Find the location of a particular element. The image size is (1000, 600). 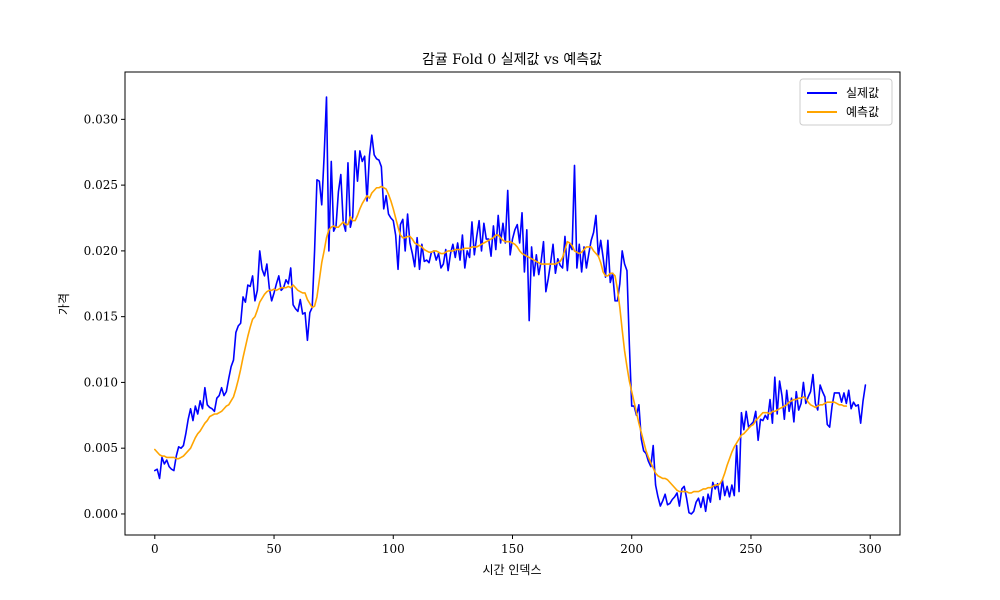

y-tick-label: 0.000 is located at coordinates (101, 514).